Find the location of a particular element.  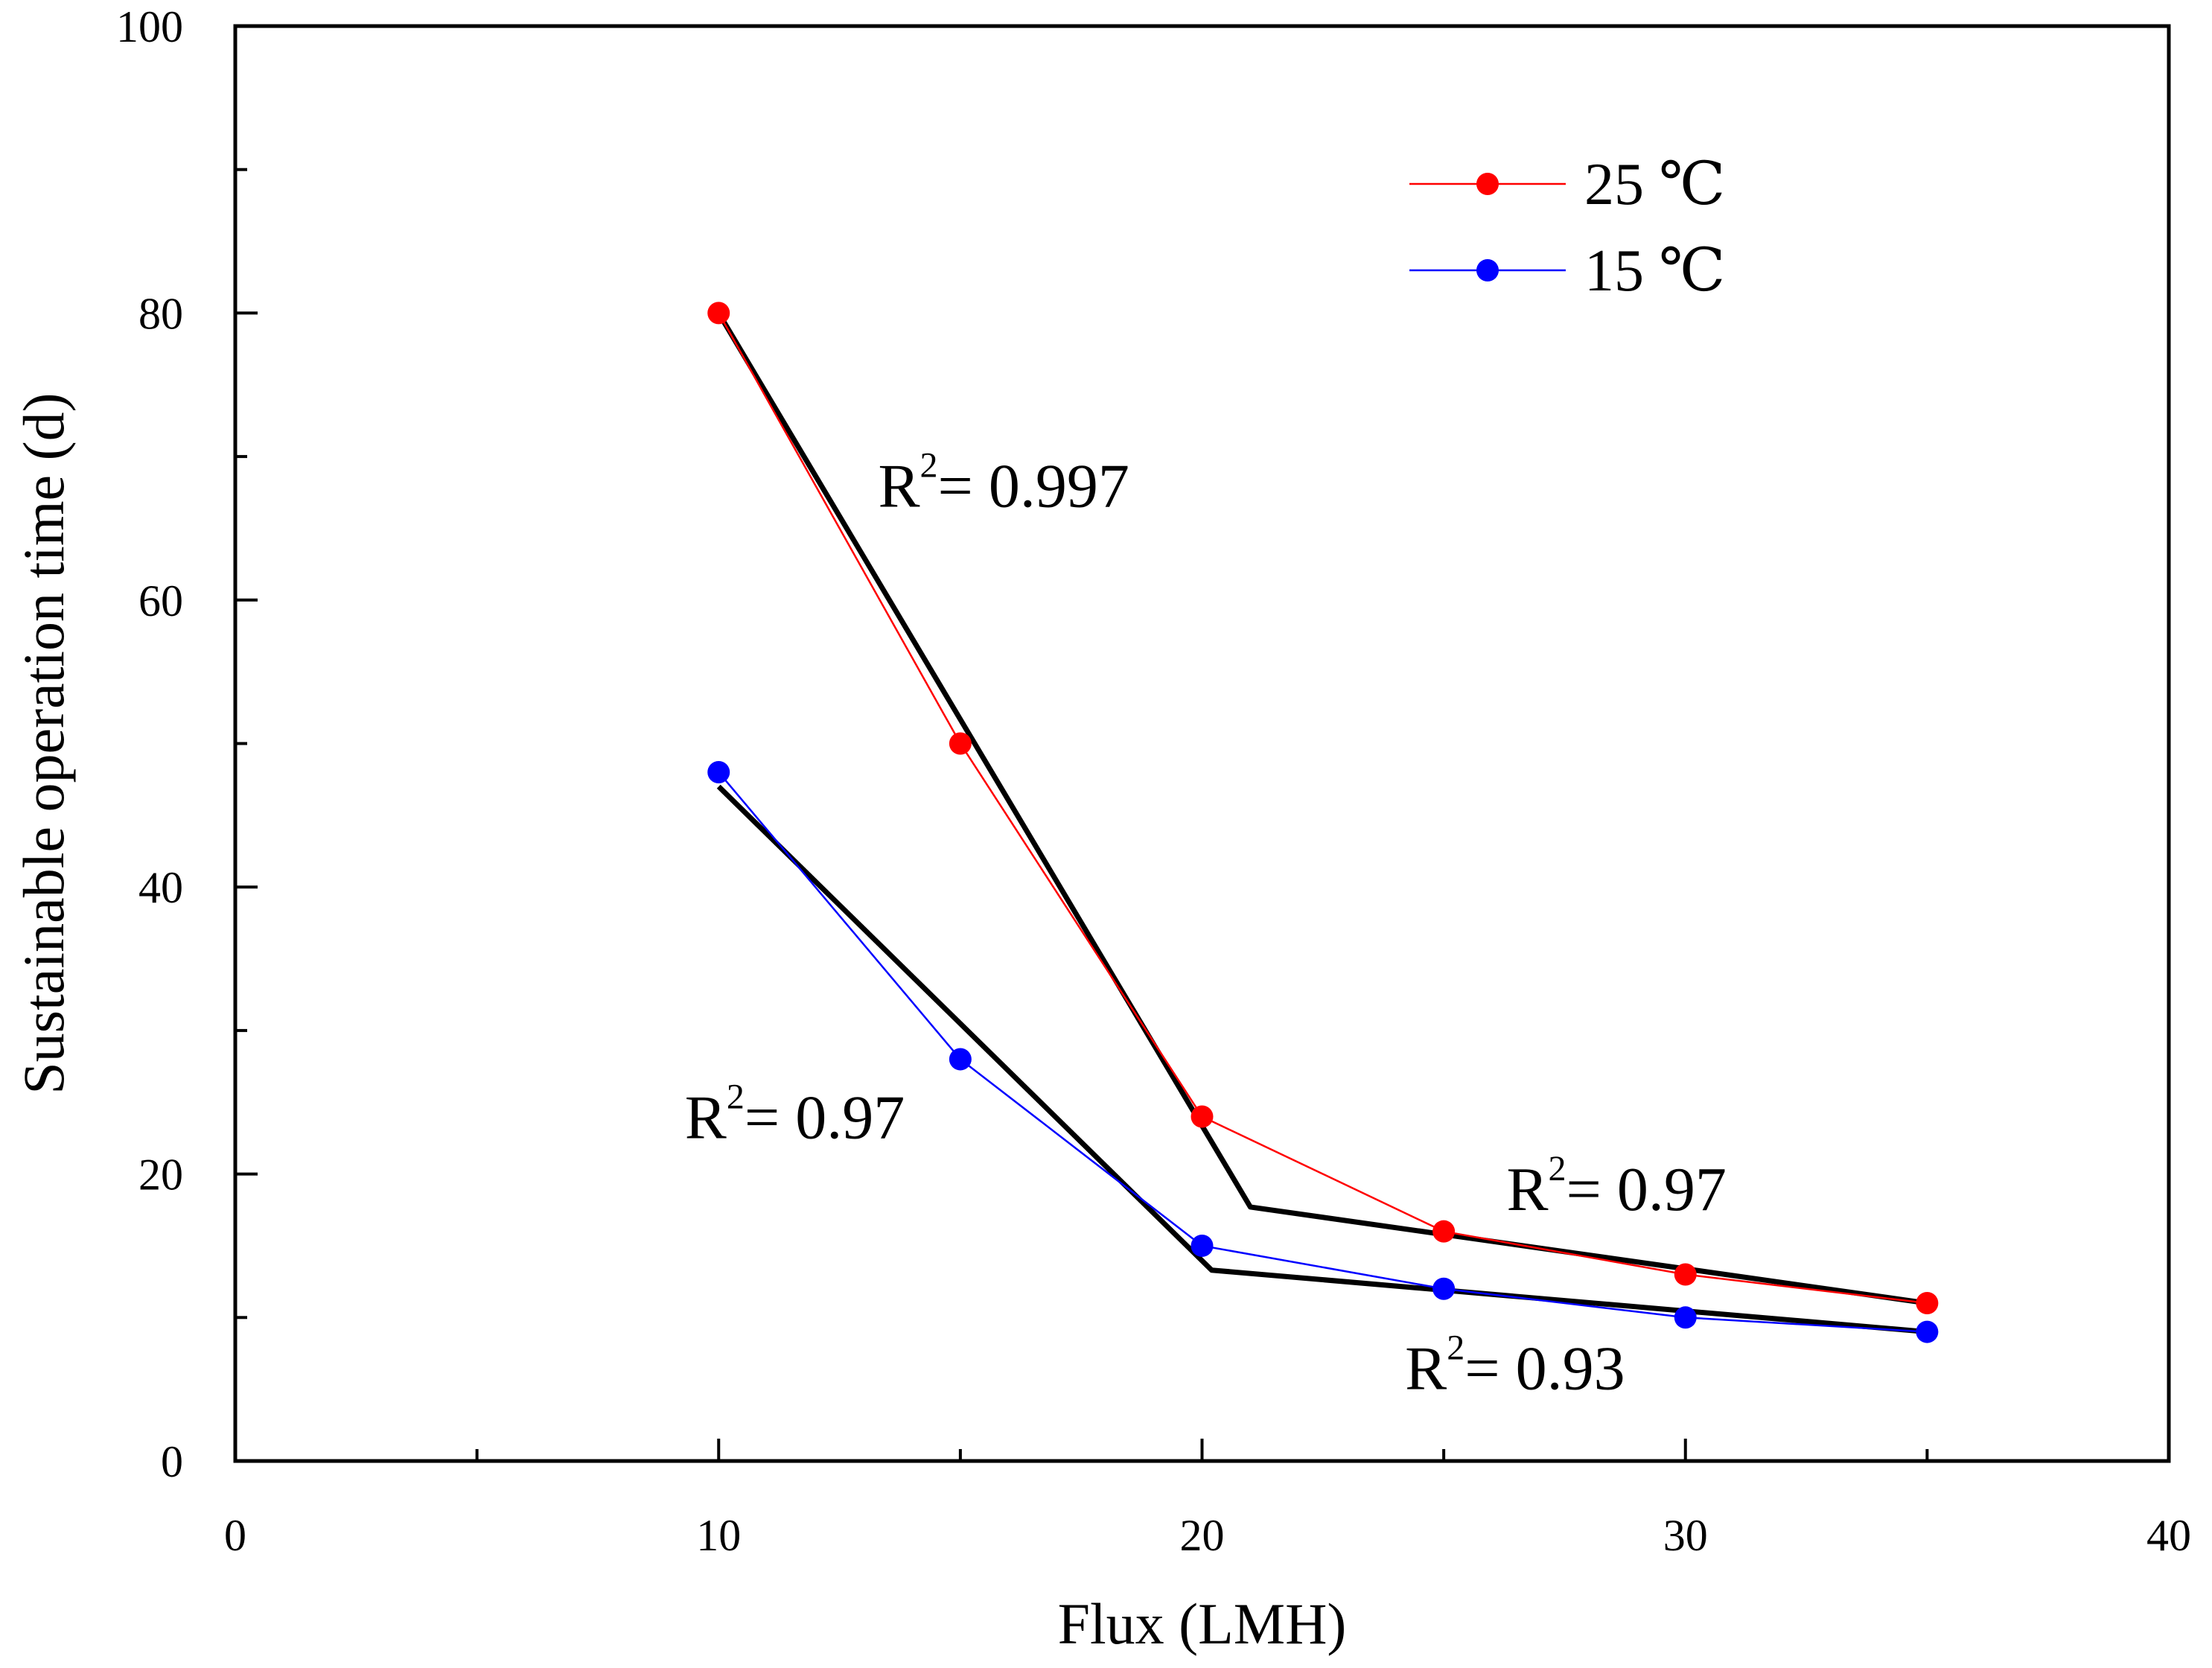

x-tick-label: 0 is located at coordinates (235, 1536).